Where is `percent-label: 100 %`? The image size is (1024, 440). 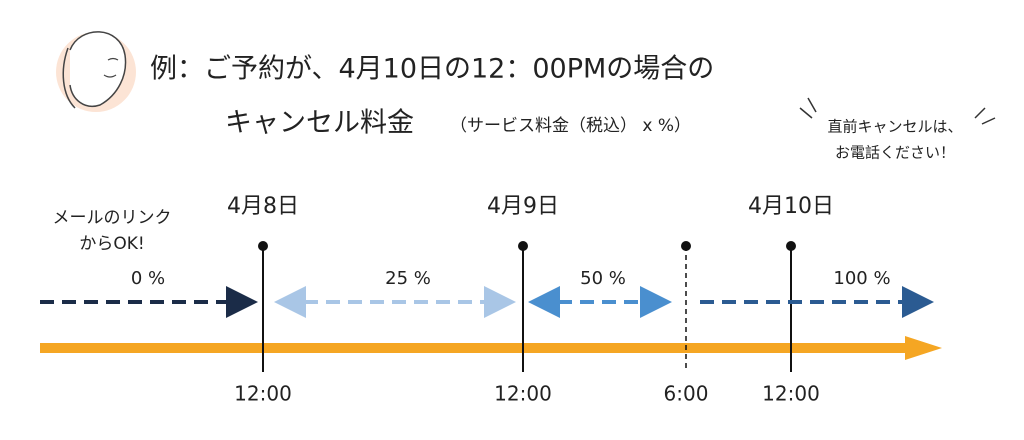 percent-label: 100 % is located at coordinates (861, 278).